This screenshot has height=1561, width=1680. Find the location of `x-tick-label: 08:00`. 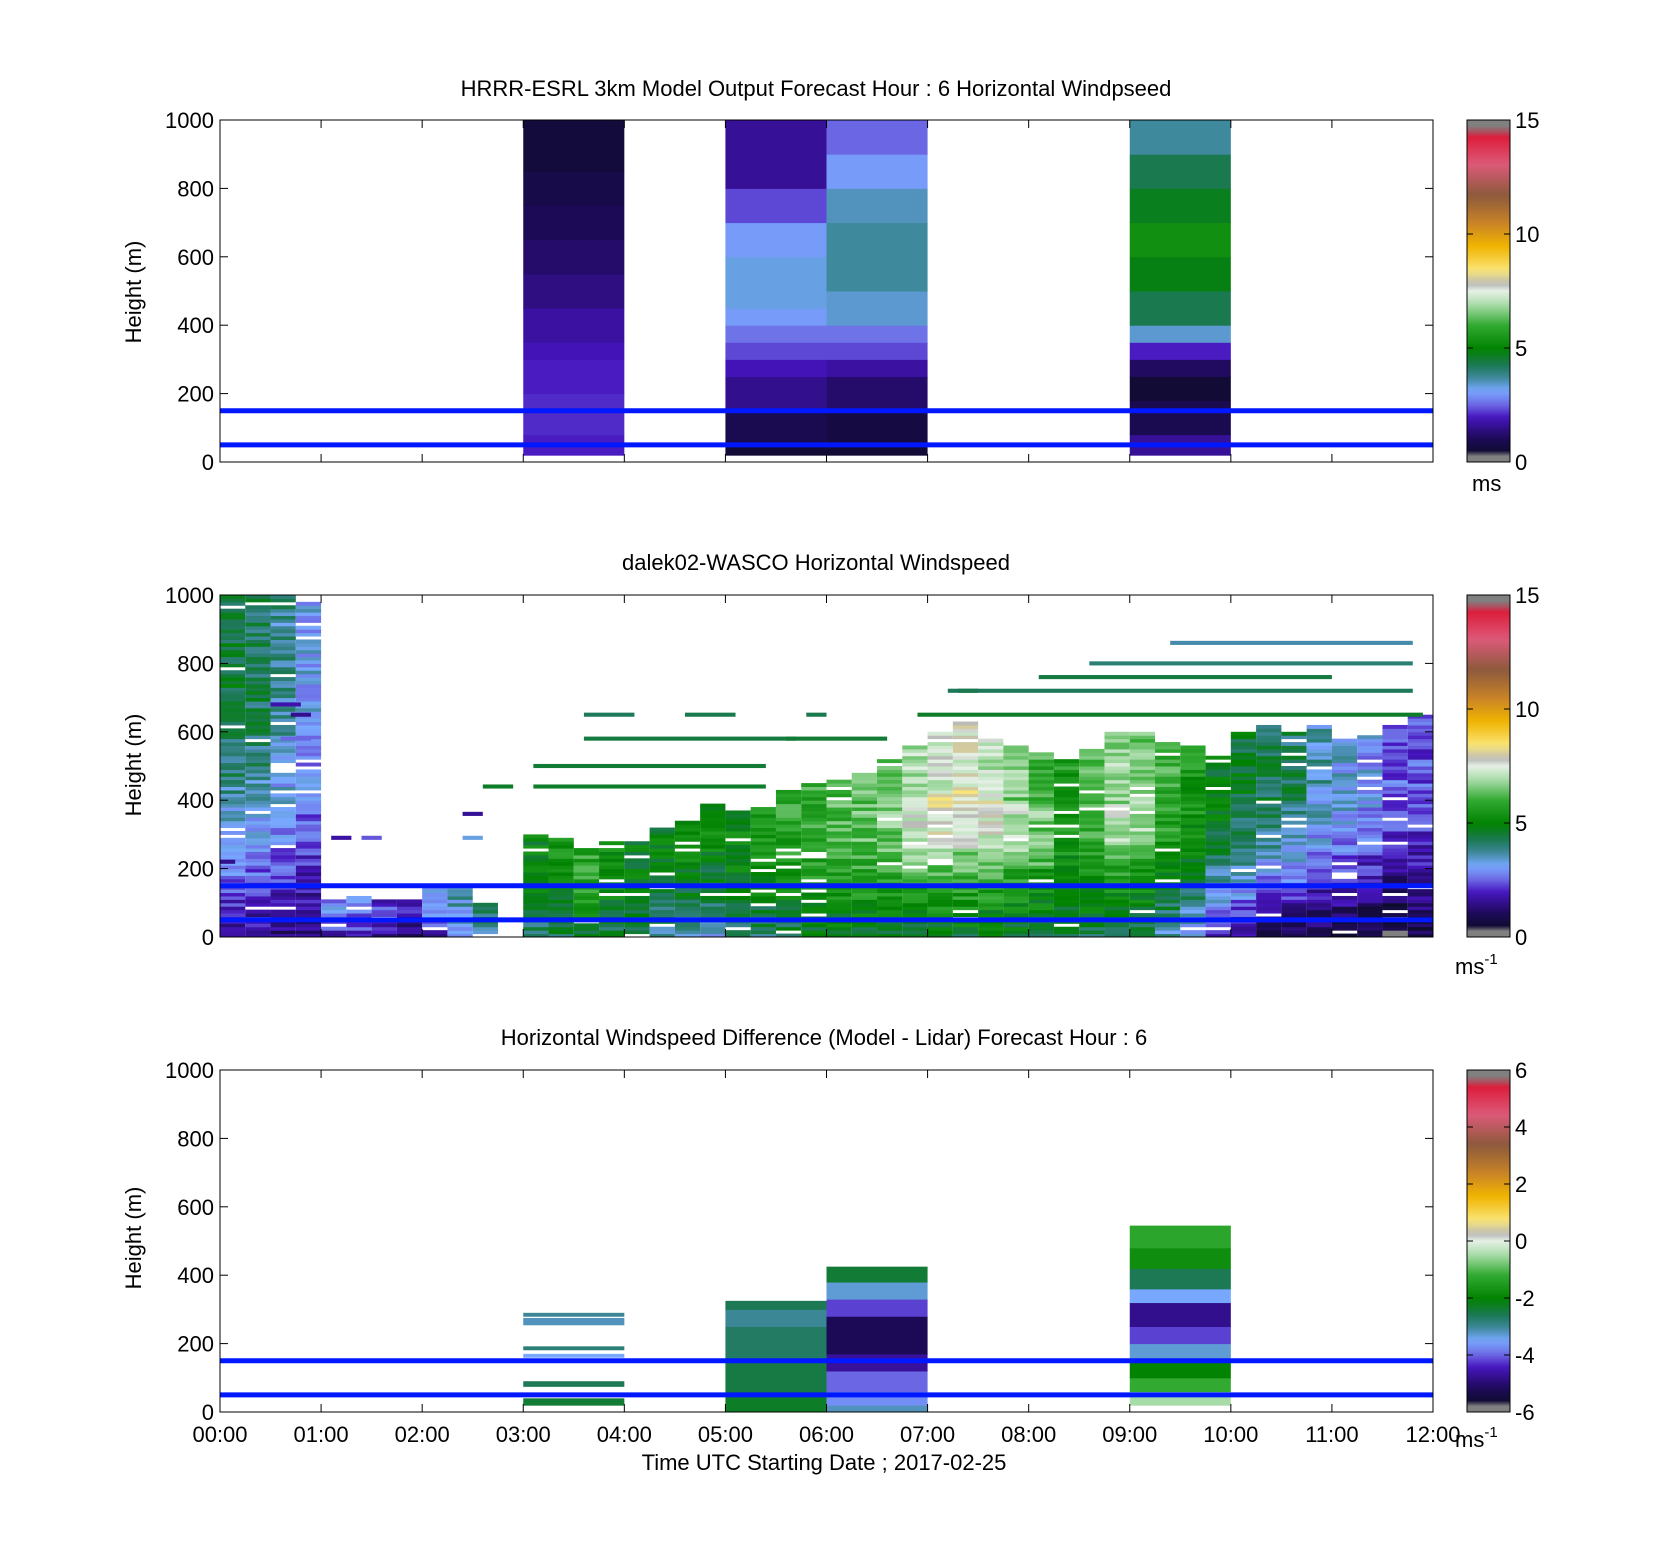

x-tick-label: 08:00 is located at coordinates (1028, 1434).